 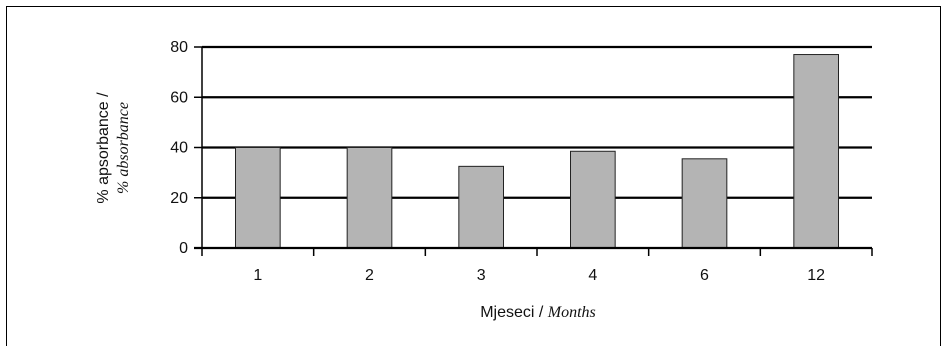 I want to click on x-axis-title-plain: Mjeseci /, so click(x=514, y=312).